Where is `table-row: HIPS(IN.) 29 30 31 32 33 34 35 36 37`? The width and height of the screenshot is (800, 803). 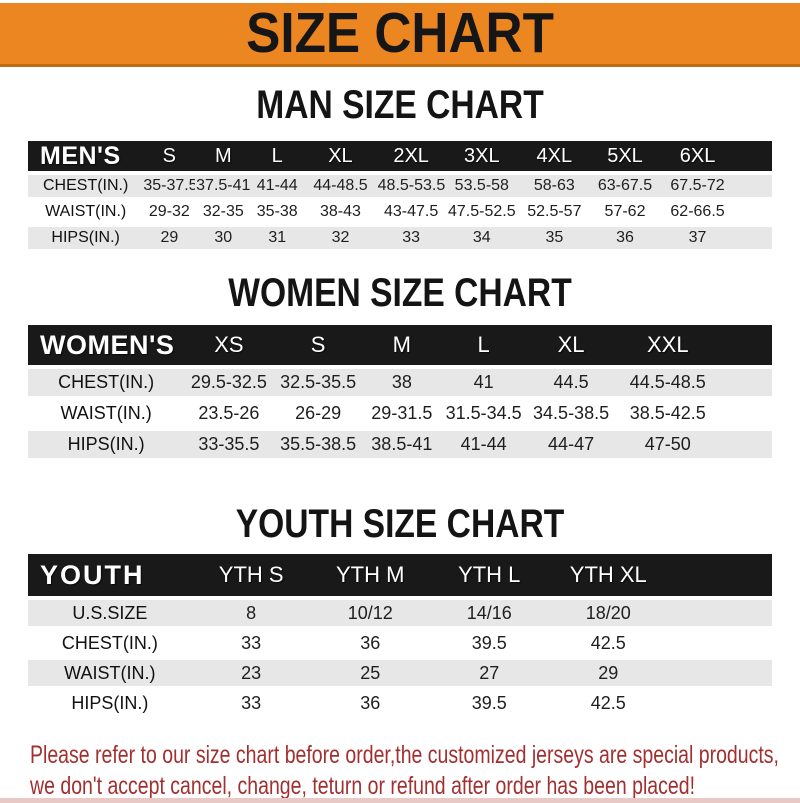
table-row: HIPS(IN.) 29 30 31 32 33 34 35 36 37 is located at coordinates (400, 238).